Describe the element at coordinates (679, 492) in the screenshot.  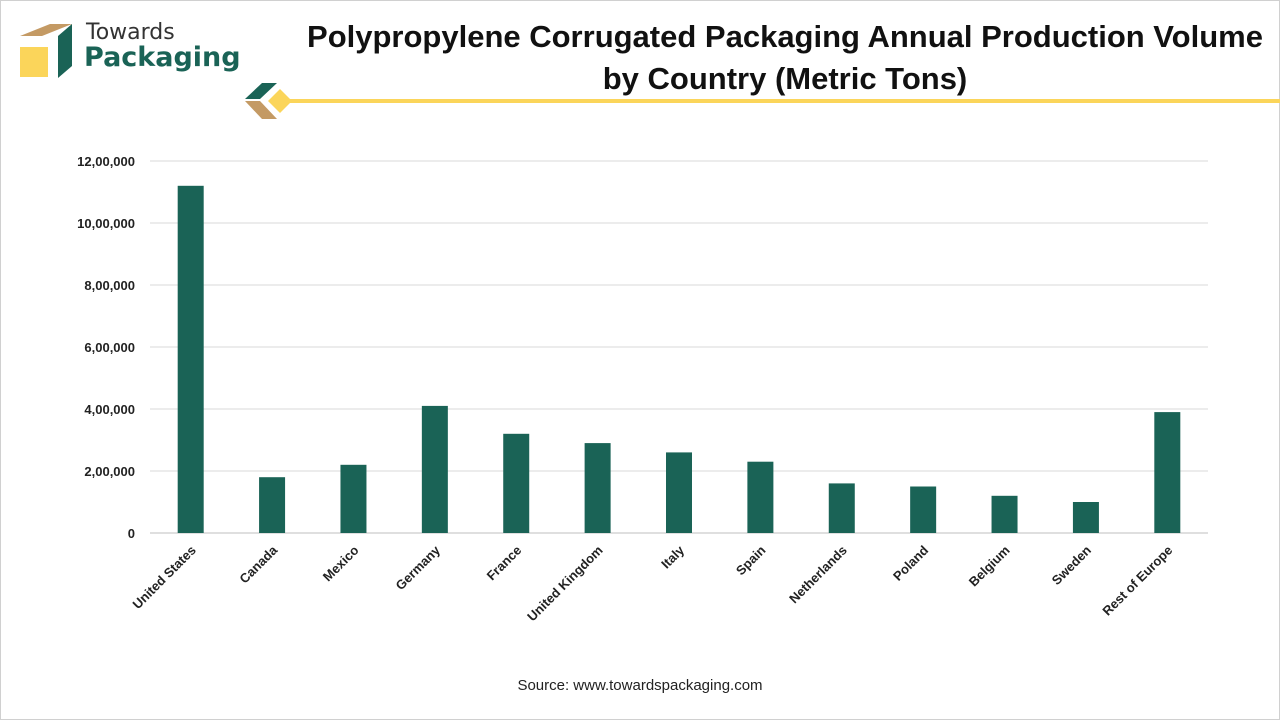
I see `bar-italy` at that location.